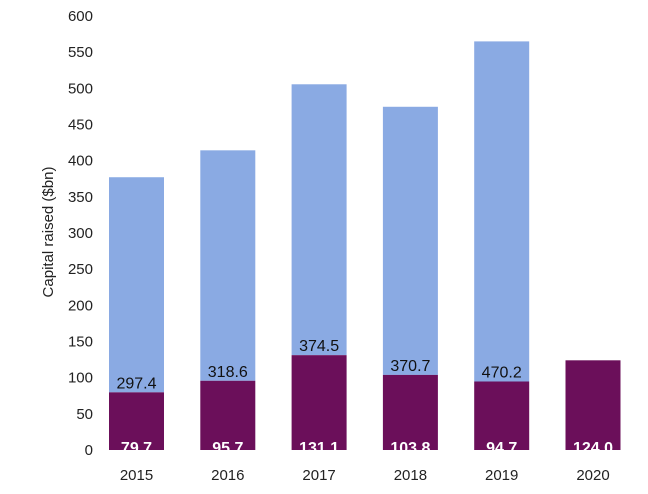  Describe the element at coordinates (502, 415) in the screenshot. I see `bar-segment-bottom-2019` at that location.